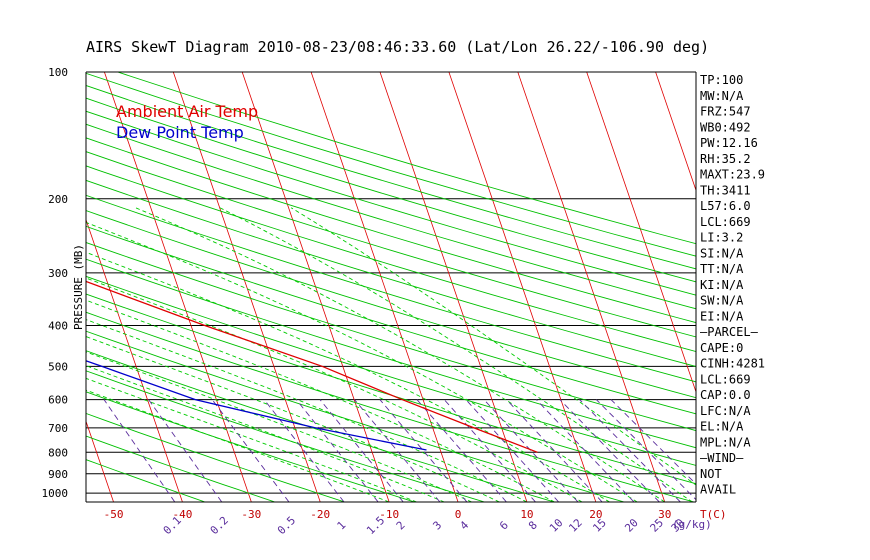 This screenshot has height=560, width=870. Describe the element at coordinates (251, 514) in the screenshot. I see `bottom-temp-tick-label: -30` at that location.